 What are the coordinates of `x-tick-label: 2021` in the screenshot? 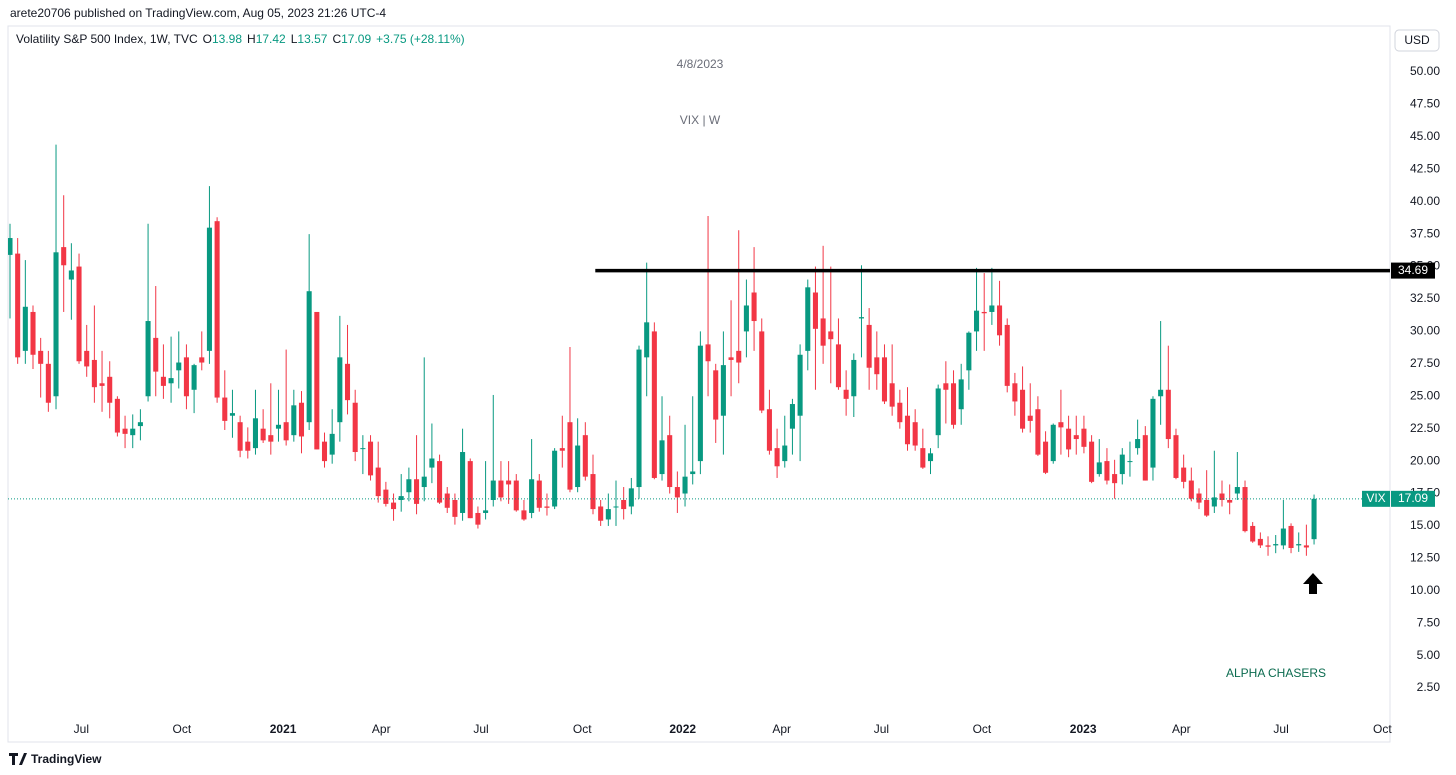 It's located at (283, 729).